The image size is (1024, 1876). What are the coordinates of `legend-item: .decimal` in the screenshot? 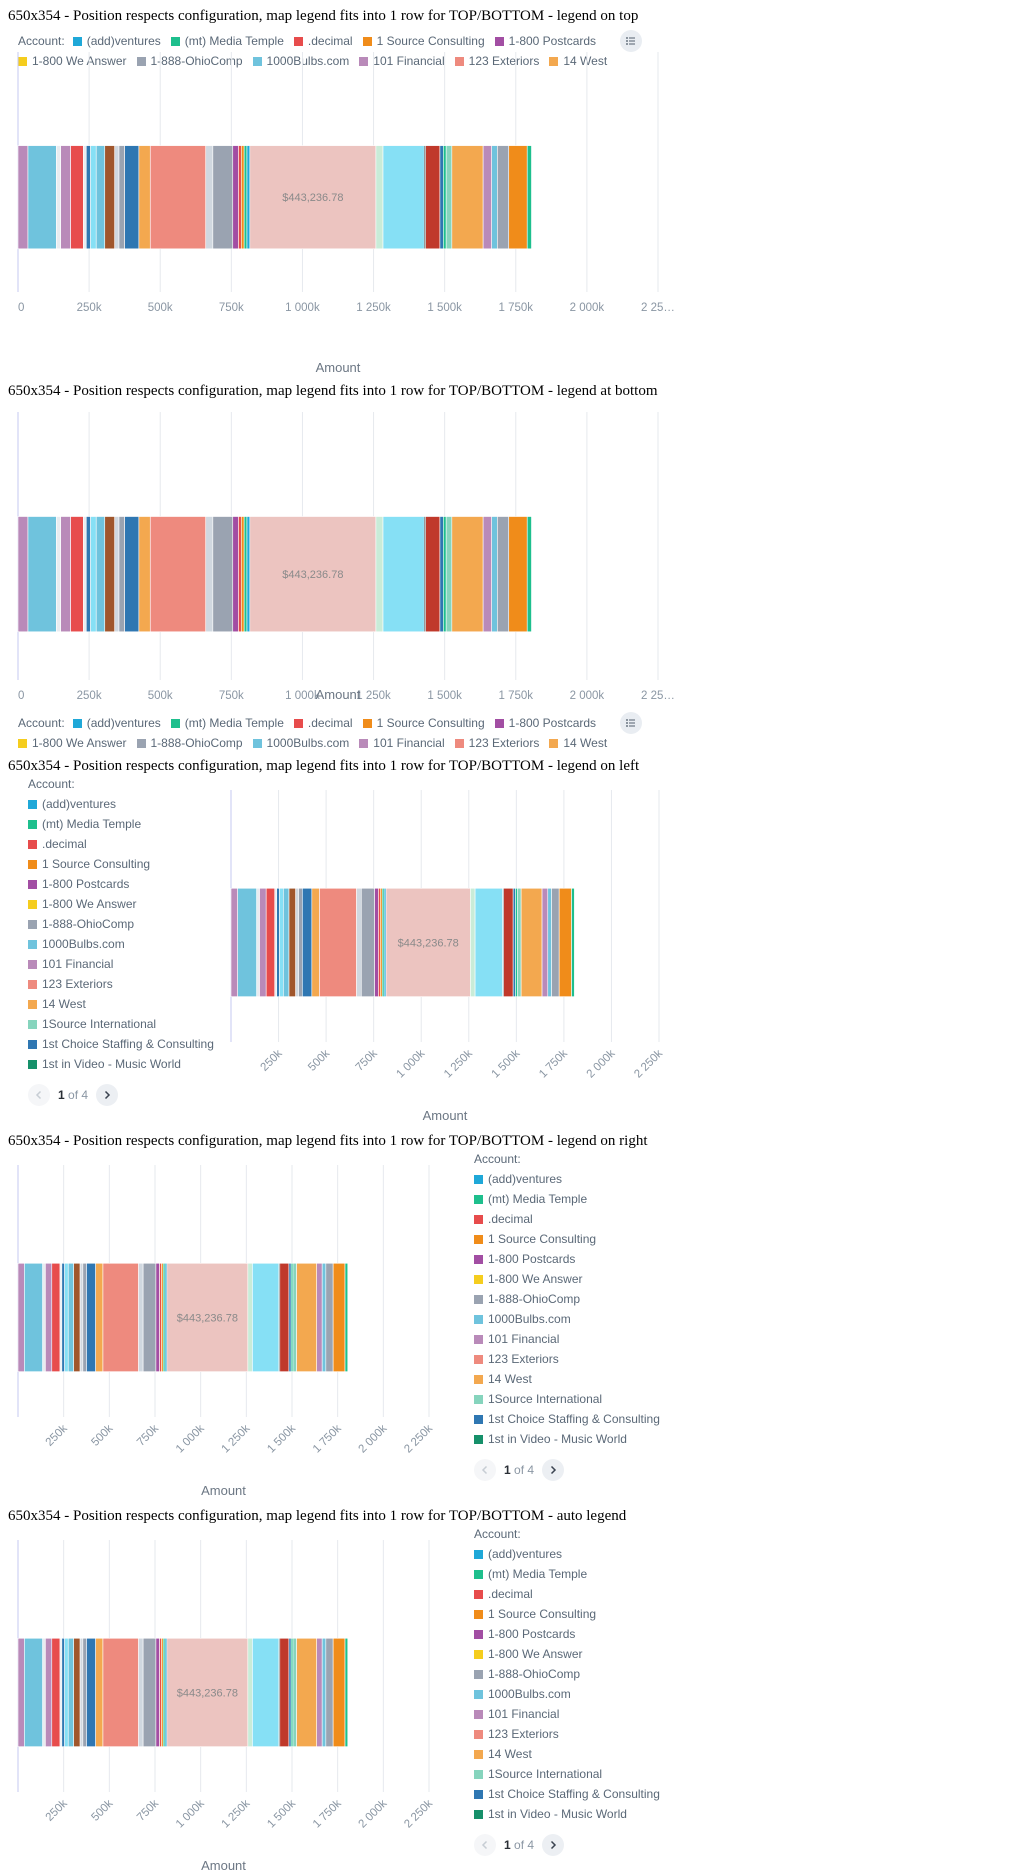 It's located at (576, 1219).